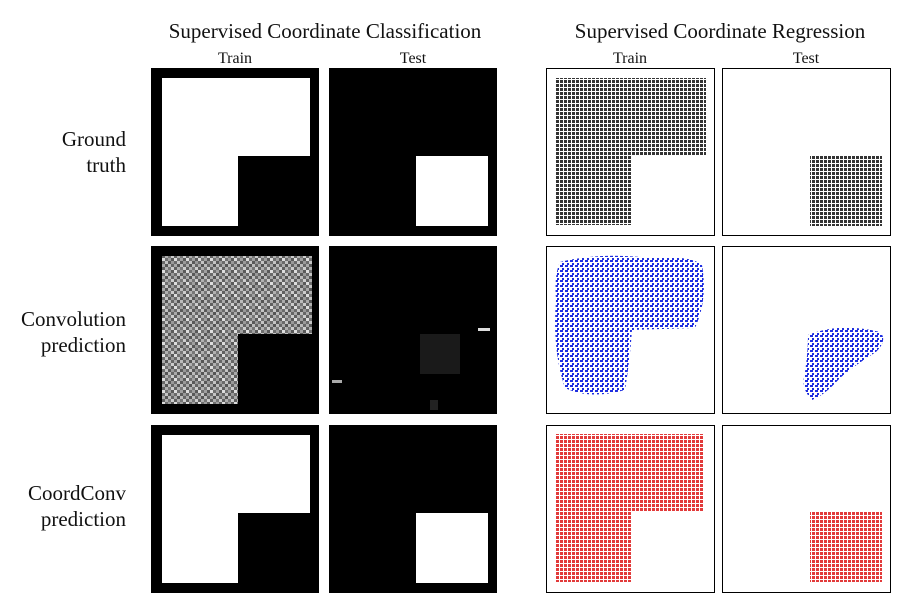 This screenshot has height=609, width=908. I want to click on row-label: truth, so click(106, 165).